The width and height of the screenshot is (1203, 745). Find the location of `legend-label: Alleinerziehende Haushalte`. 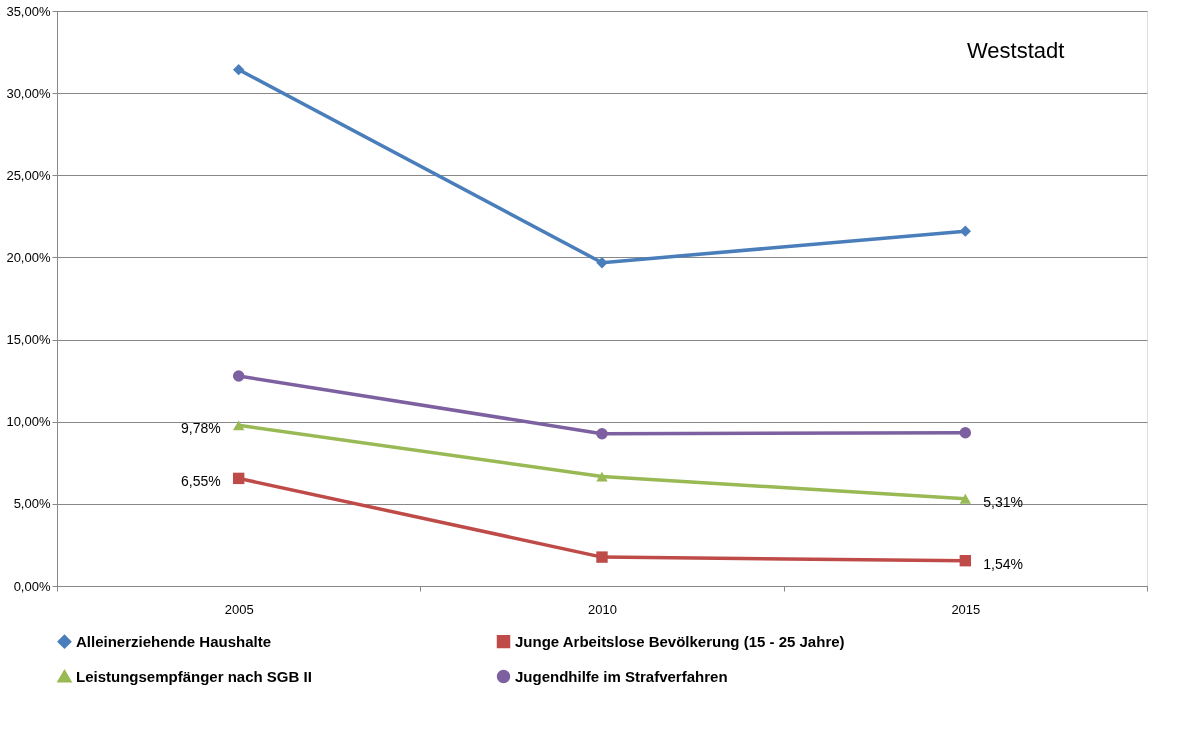

legend-label: Alleinerziehende Haushalte is located at coordinates (174, 641).